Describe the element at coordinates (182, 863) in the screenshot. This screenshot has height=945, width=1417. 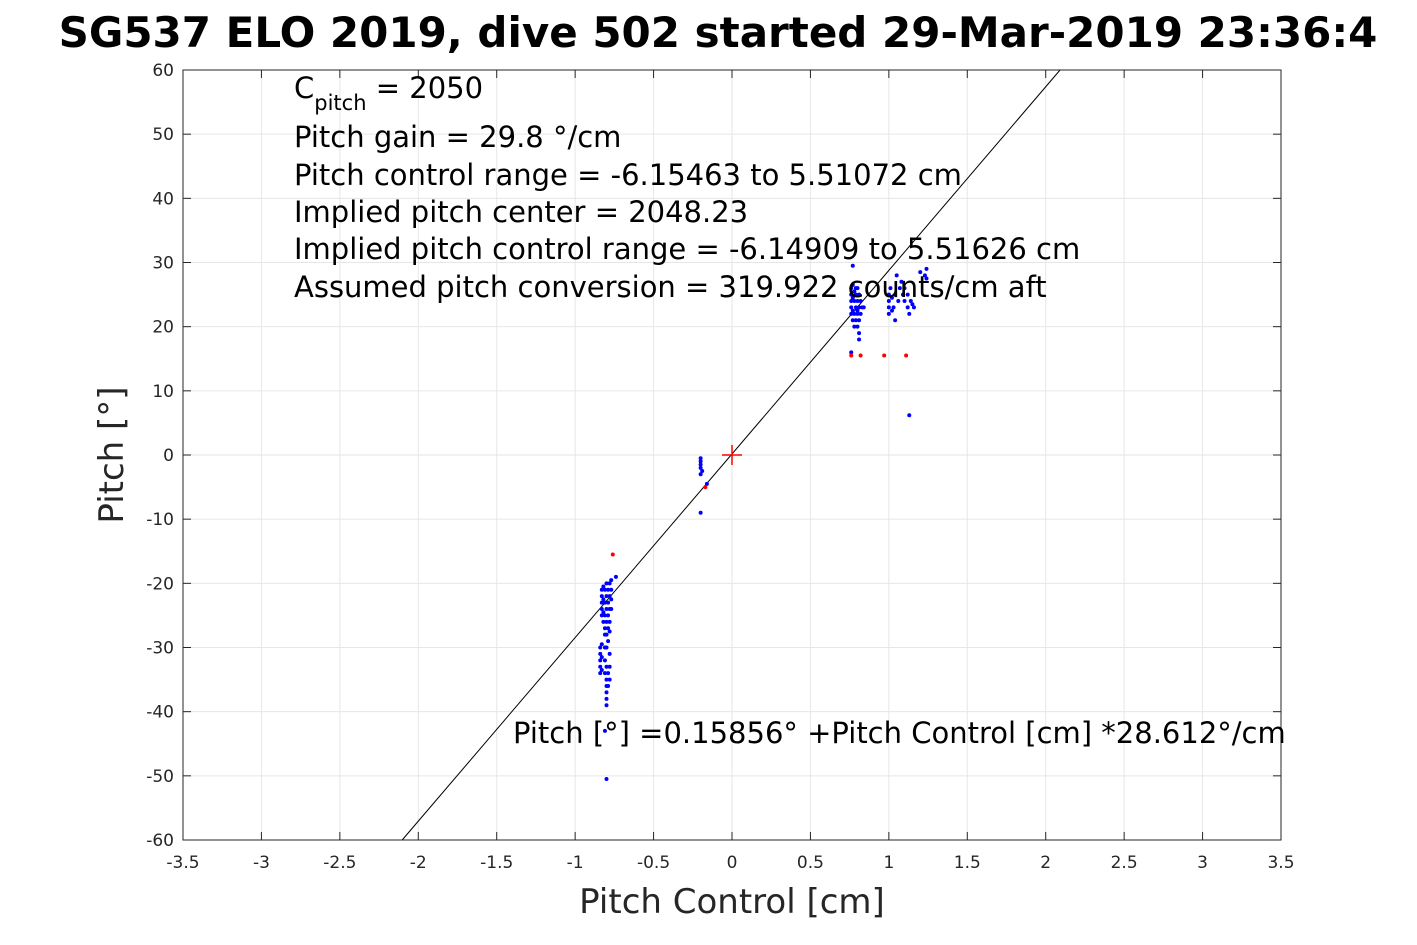
I see `x-tick-label: -3.5` at that location.